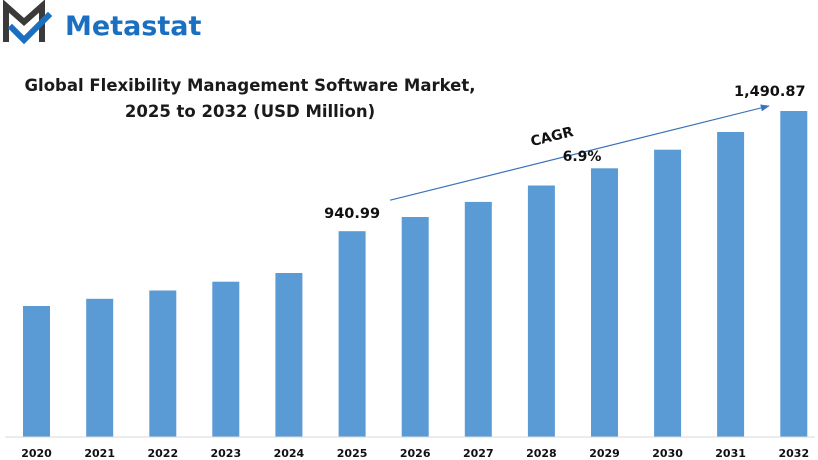 This screenshot has height=460, width=818. Describe the element at coordinates (36, 371) in the screenshot. I see `bar-2020` at that location.